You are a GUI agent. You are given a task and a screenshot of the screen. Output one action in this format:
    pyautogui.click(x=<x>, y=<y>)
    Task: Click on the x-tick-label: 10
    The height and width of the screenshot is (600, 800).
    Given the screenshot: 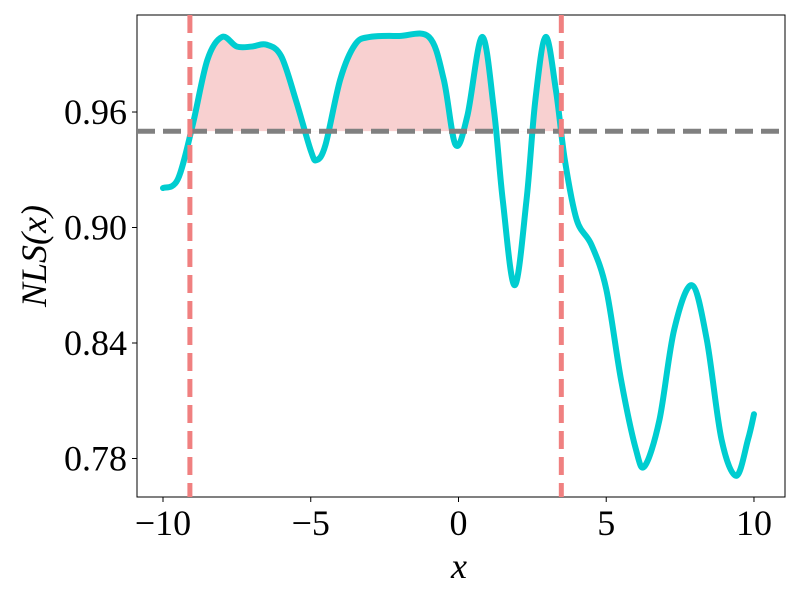 What is the action you would take?
    pyautogui.click(x=754, y=523)
    